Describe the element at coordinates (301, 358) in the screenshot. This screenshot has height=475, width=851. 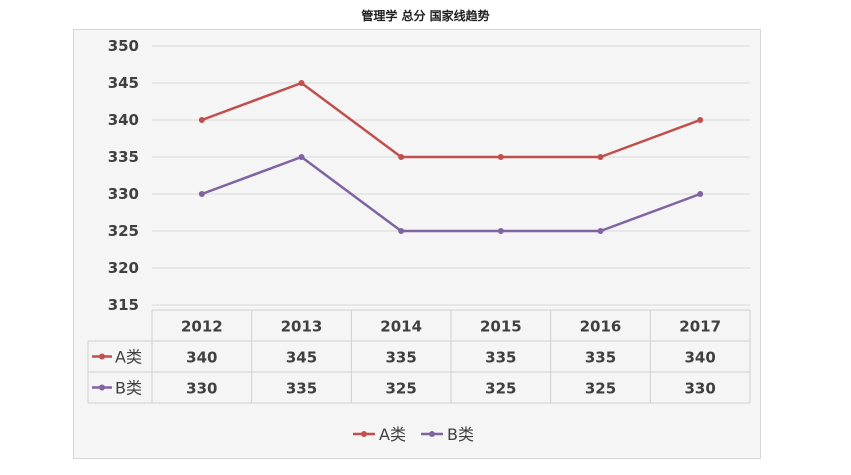
I see `table-value-cell: 345` at that location.